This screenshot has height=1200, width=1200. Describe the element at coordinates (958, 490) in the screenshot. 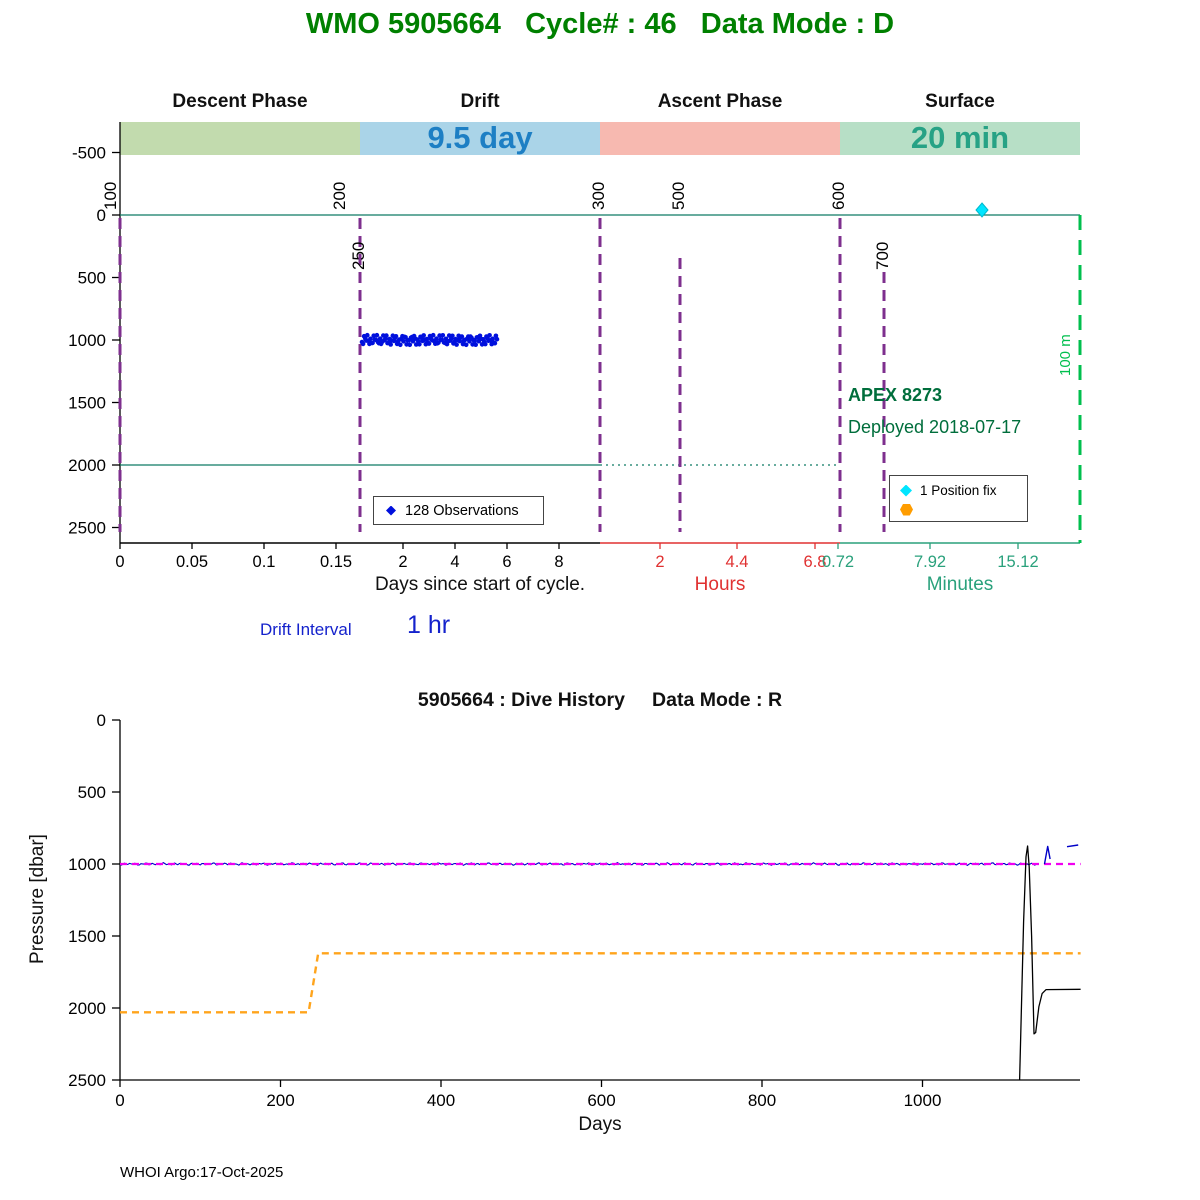

I see `position-fix-legend-label: 1 Position fix` at that location.